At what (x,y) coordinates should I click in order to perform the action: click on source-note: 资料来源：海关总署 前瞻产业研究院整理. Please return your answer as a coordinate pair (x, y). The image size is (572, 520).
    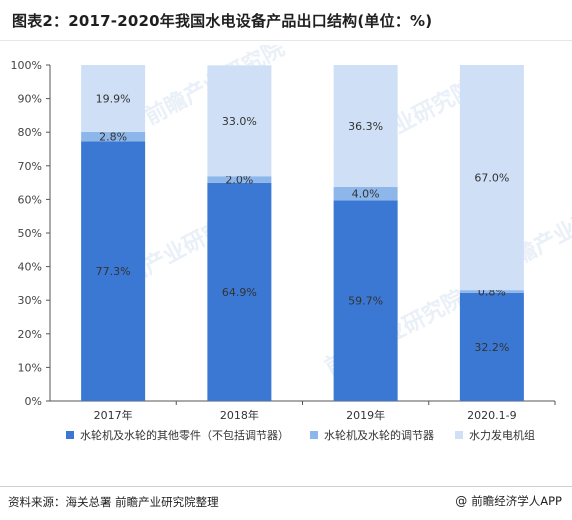
    Looking at the image, I should click on (113, 502).